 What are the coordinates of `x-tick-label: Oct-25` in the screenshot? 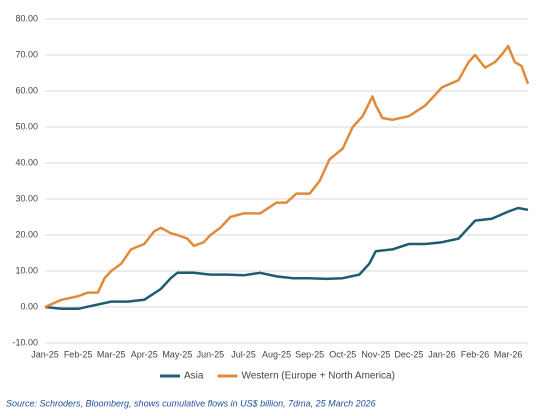 It's located at (342, 354).